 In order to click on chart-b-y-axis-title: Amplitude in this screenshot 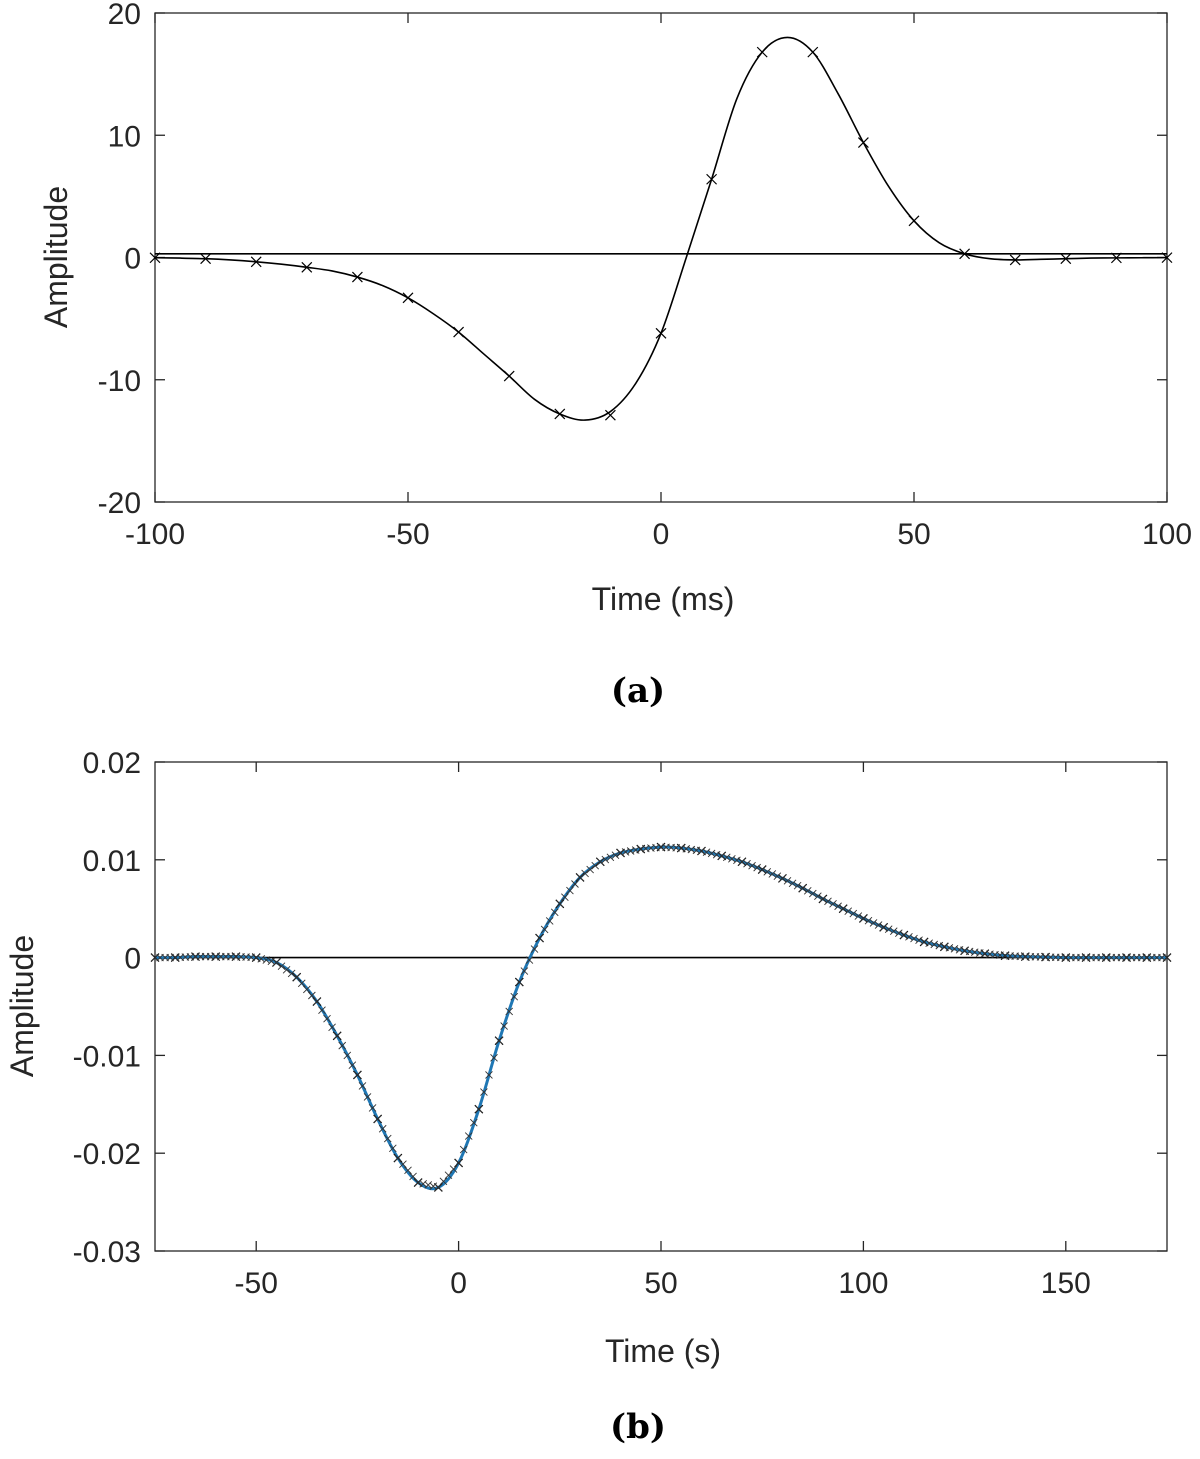, I will do `click(22, 1006)`.